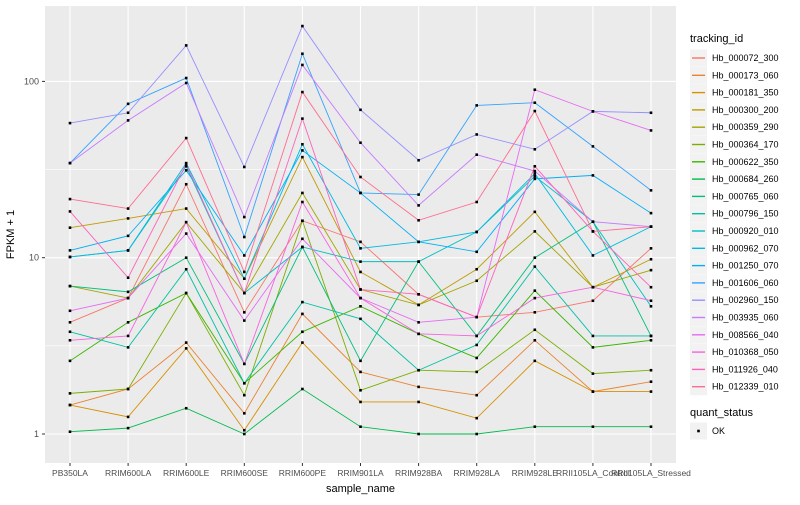 The height and width of the screenshot is (505, 800). What do you see at coordinates (745, 58) in the screenshot?
I see `legend-label-Hb_000072_300: Hb_000072_300` at bounding box center [745, 58].